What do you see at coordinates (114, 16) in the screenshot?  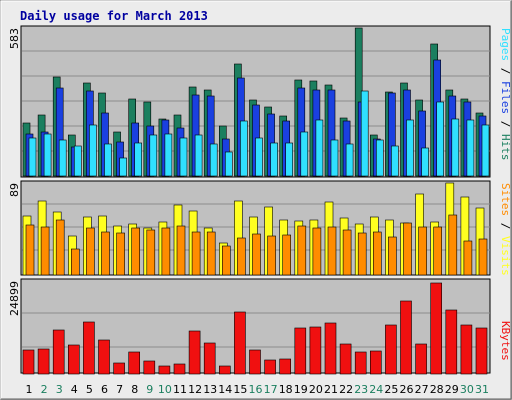 I see `chart-title: Daily usage for March 2013` at bounding box center [114, 16].